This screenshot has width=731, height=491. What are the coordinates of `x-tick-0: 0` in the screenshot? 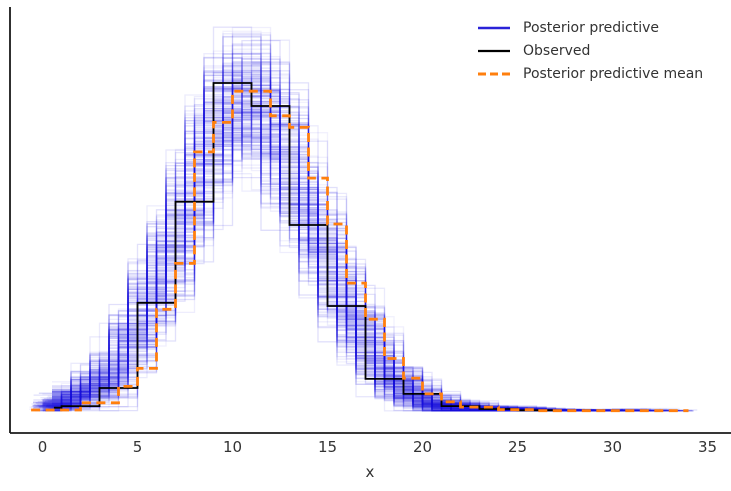 It's located at (42, 447).